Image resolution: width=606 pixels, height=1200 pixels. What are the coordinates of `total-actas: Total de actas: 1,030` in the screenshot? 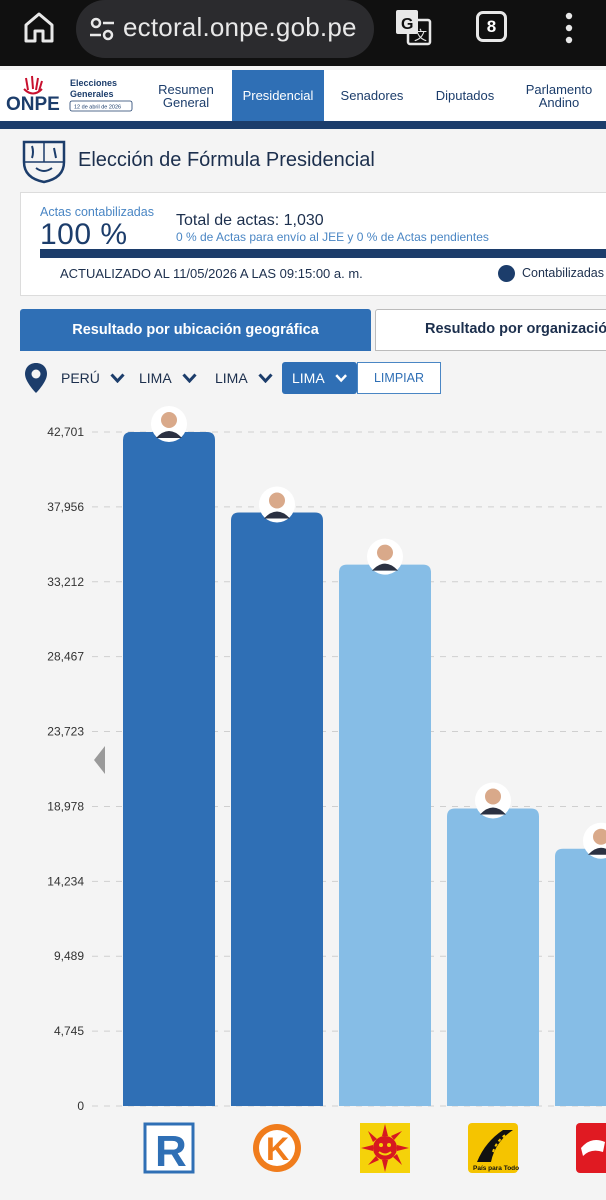 It's located at (250, 220).